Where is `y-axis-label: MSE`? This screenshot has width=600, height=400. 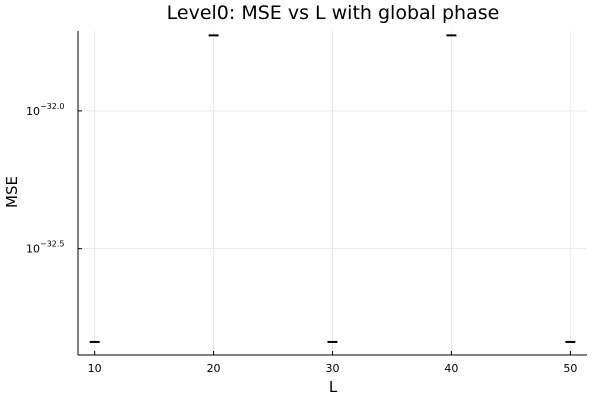
y-axis-label: MSE is located at coordinates (12, 192).